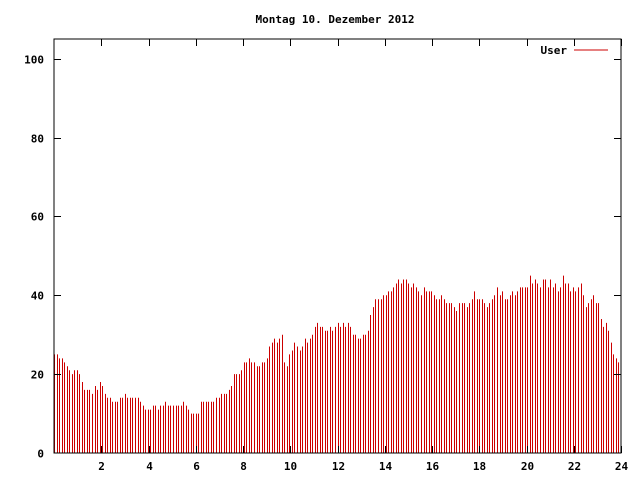  I want to click on x-tick-label: 10, so click(290, 466).